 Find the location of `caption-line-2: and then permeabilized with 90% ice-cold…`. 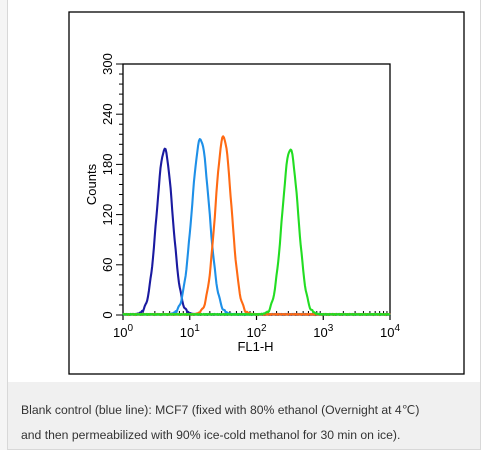

caption-line-2: and then permeabilized with 90% ice-cold… is located at coordinates (211, 435).